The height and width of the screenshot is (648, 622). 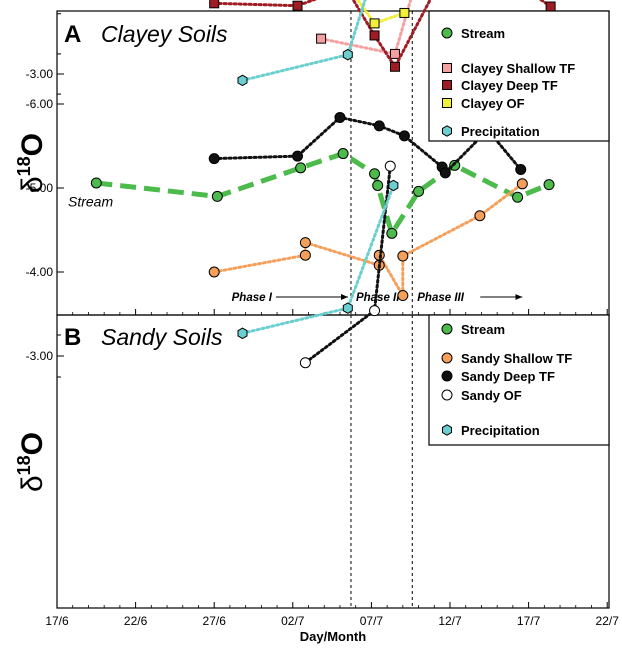 I want to click on legend-label-sandy_deep: Sandy Deep TF, so click(x=508, y=376).